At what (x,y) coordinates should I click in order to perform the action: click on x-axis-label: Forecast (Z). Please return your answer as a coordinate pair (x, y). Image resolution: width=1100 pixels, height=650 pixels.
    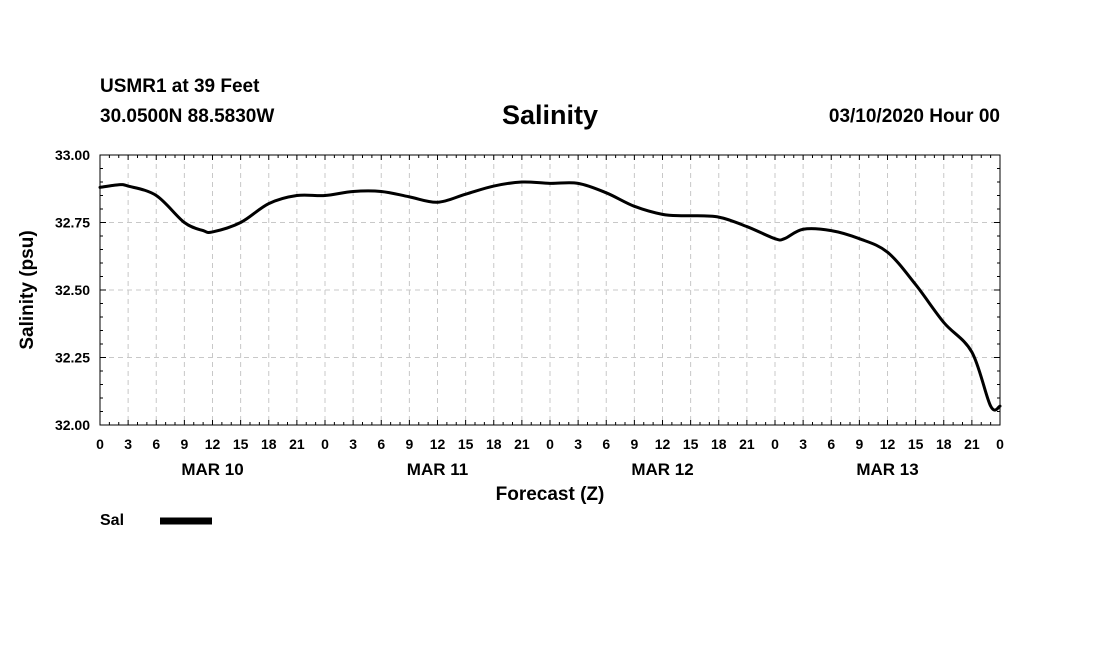
    Looking at the image, I should click on (550, 494).